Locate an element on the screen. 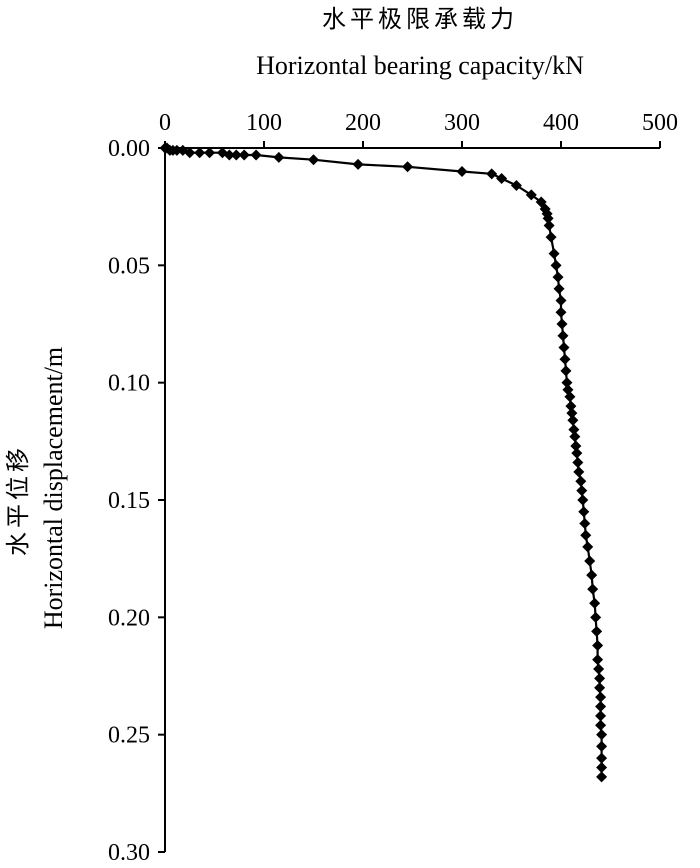 Image resolution: width=700 pixels, height=868 pixels. x-axis-label: Horizontal bearing capacity/kN is located at coordinates (420, 65).